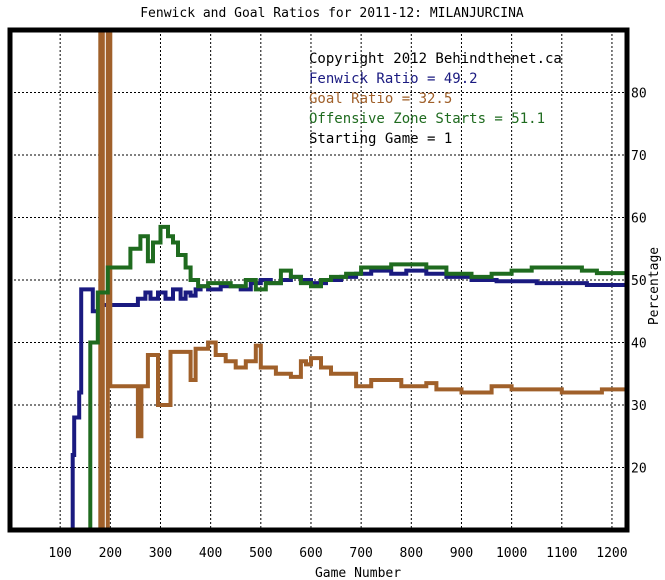  I want to click on y-tick-label: 50, so click(639, 281).